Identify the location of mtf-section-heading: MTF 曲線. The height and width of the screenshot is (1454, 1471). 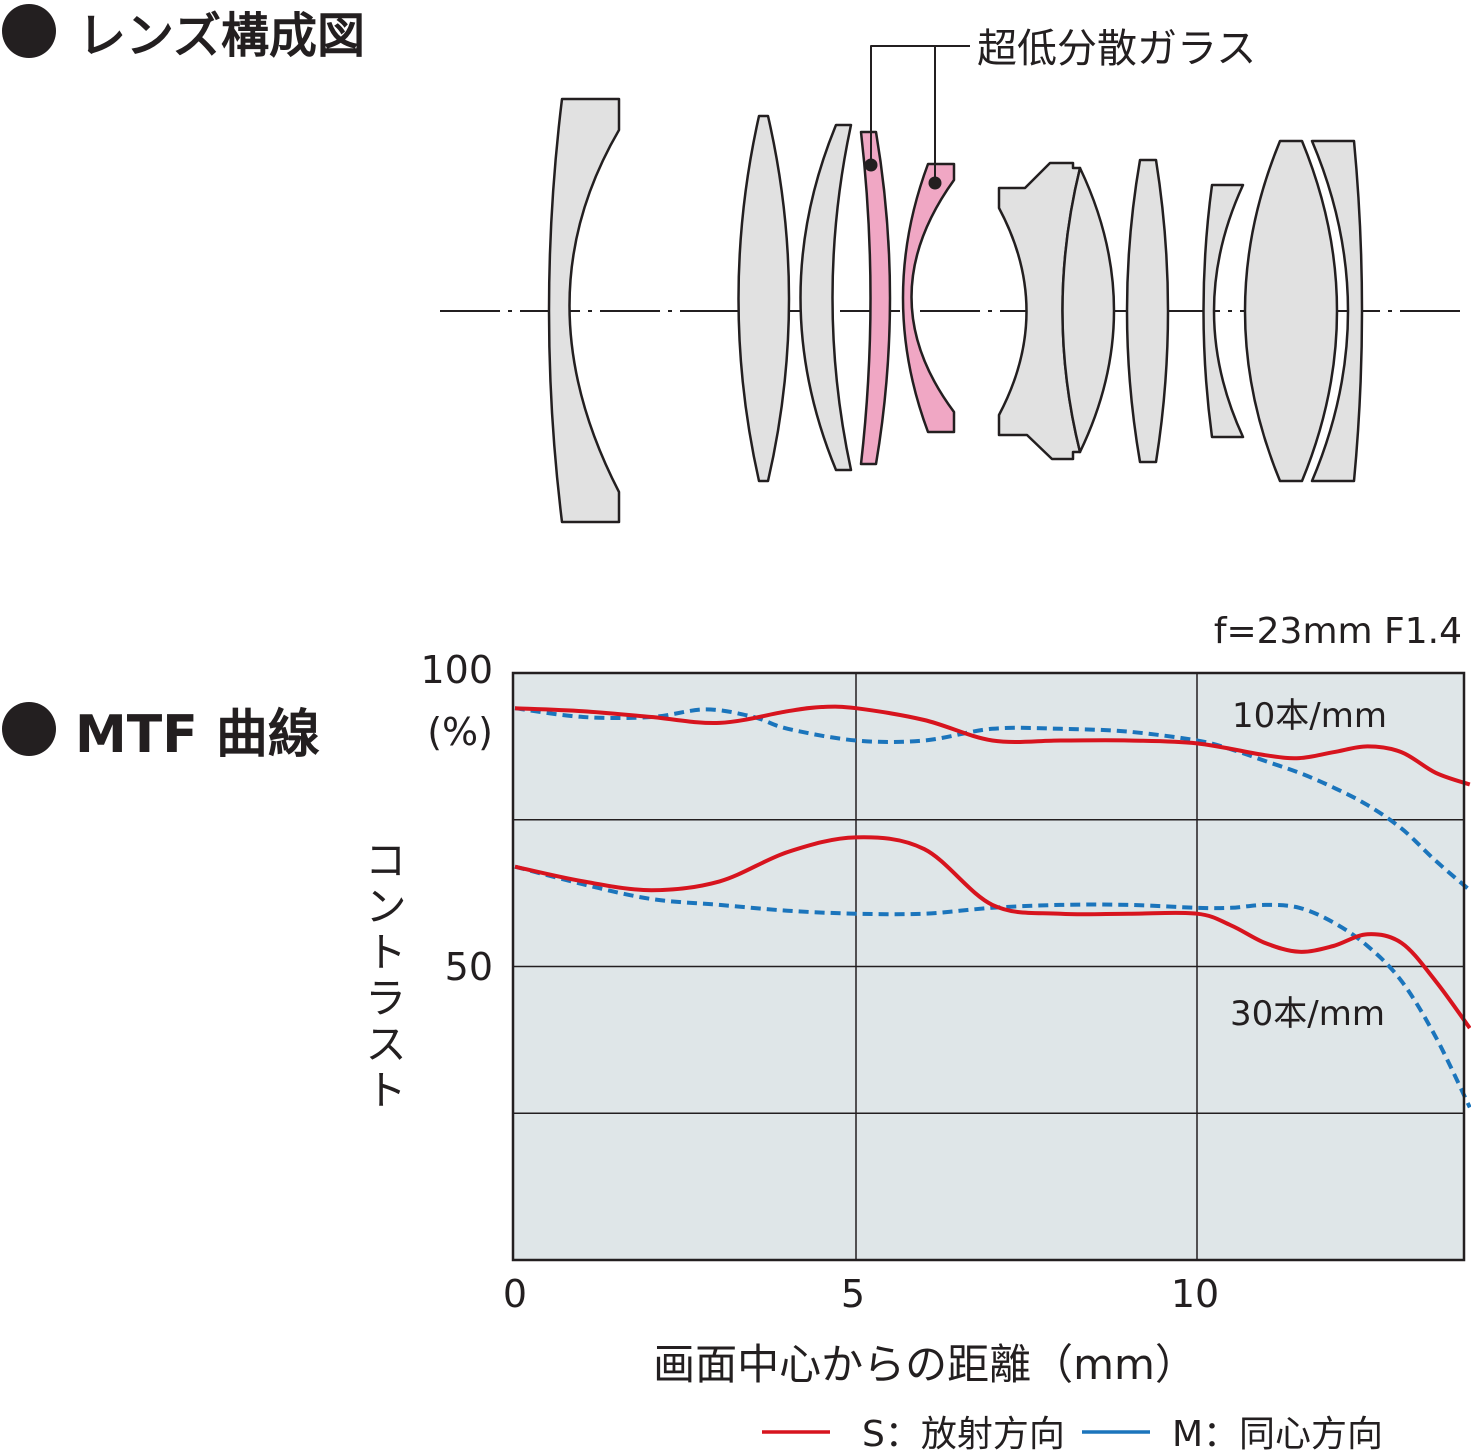
(161, 733).